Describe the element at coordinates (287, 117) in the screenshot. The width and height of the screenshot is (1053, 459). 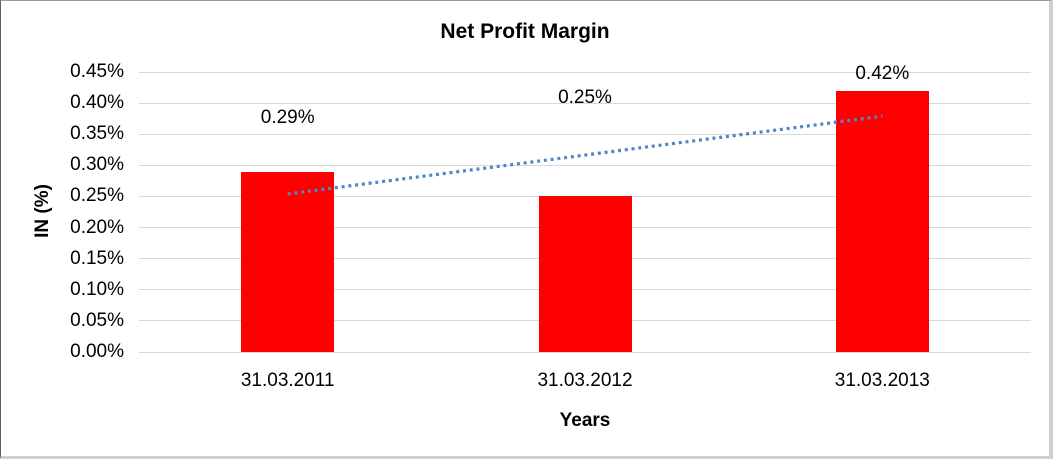
I see `data-label: 0.29%` at that location.